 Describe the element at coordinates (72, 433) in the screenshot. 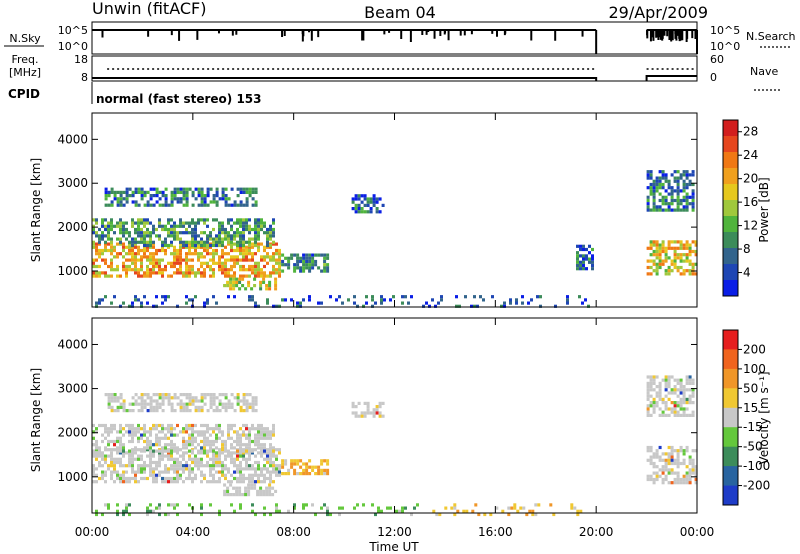

I see `y-tick-label: 2000` at that location.